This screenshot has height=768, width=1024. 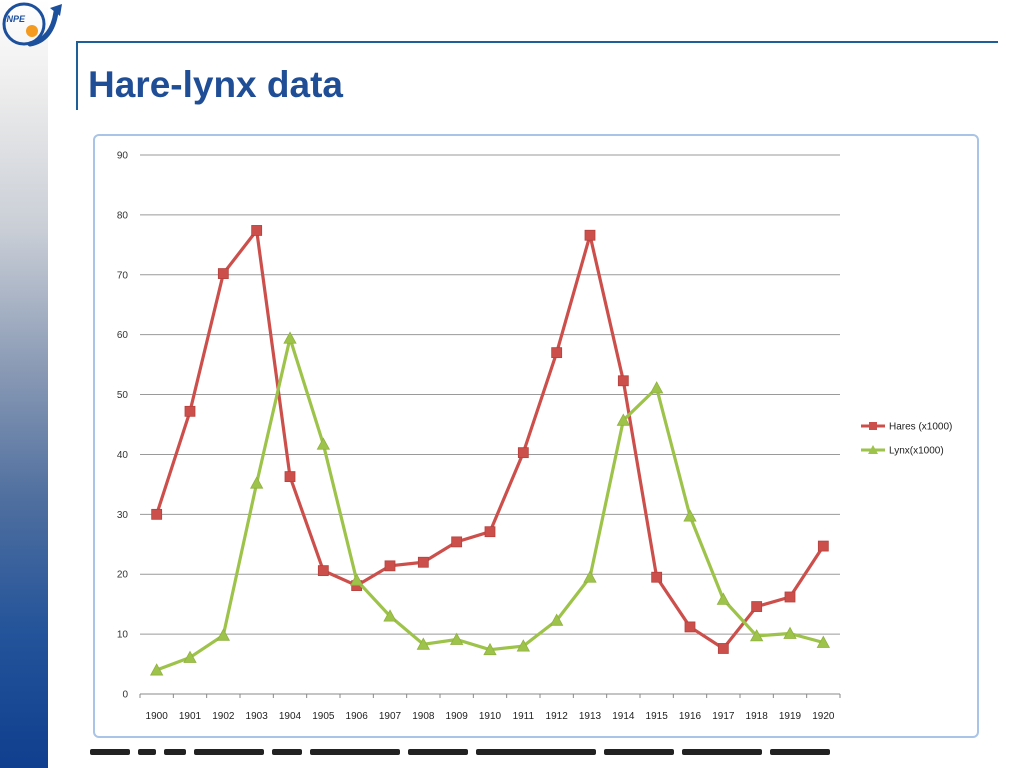 What do you see at coordinates (423, 716) in the screenshot?
I see `x-tick-label: 1908` at bounding box center [423, 716].